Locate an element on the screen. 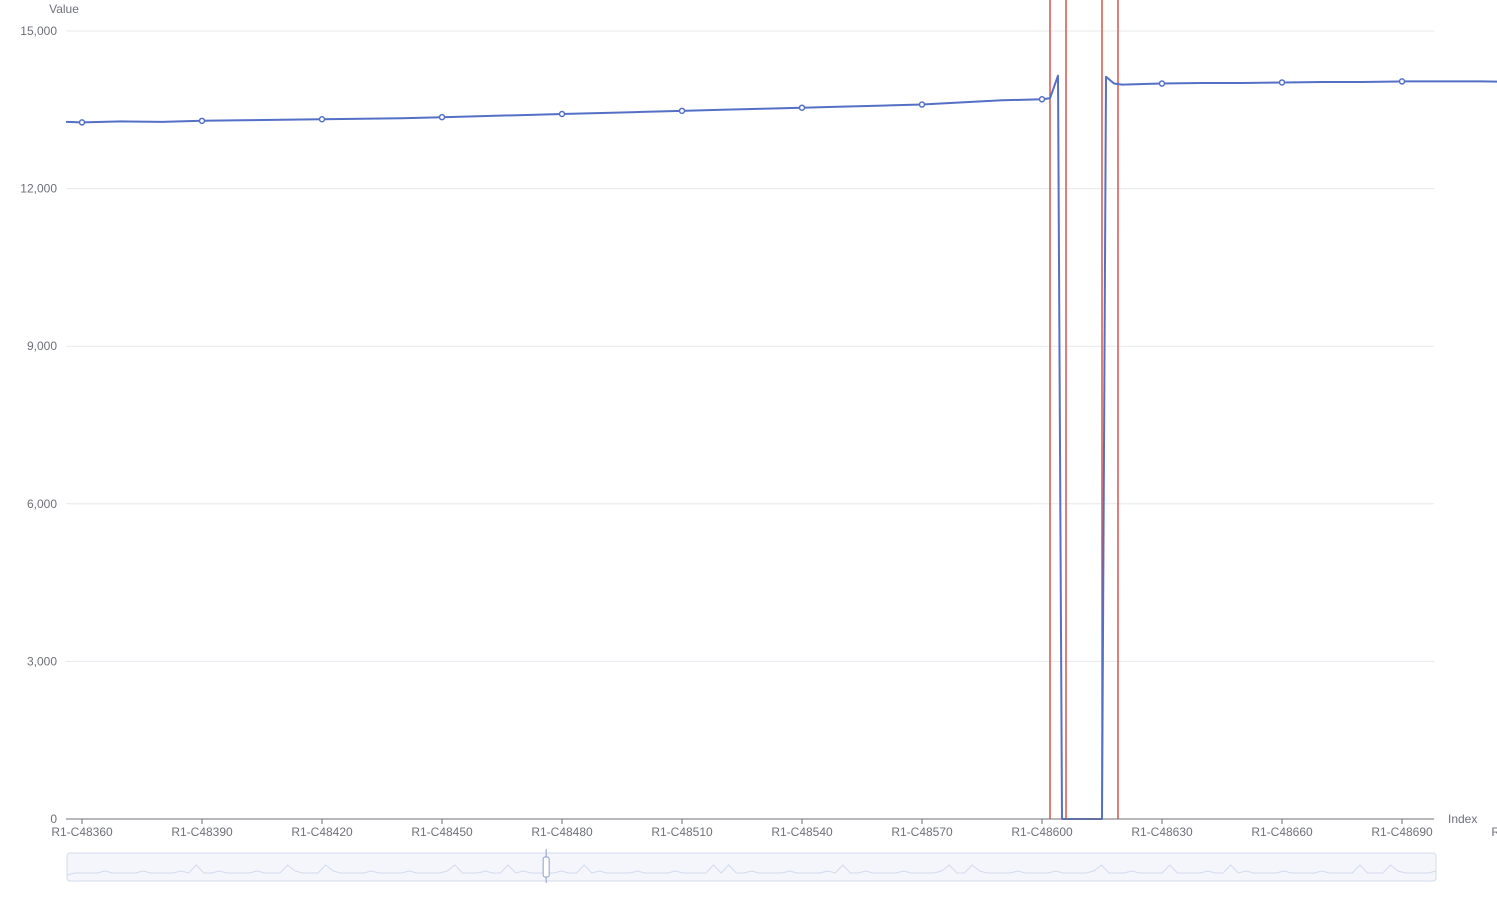 The height and width of the screenshot is (909, 1497). y-tick-label: 9,000 is located at coordinates (42, 346).